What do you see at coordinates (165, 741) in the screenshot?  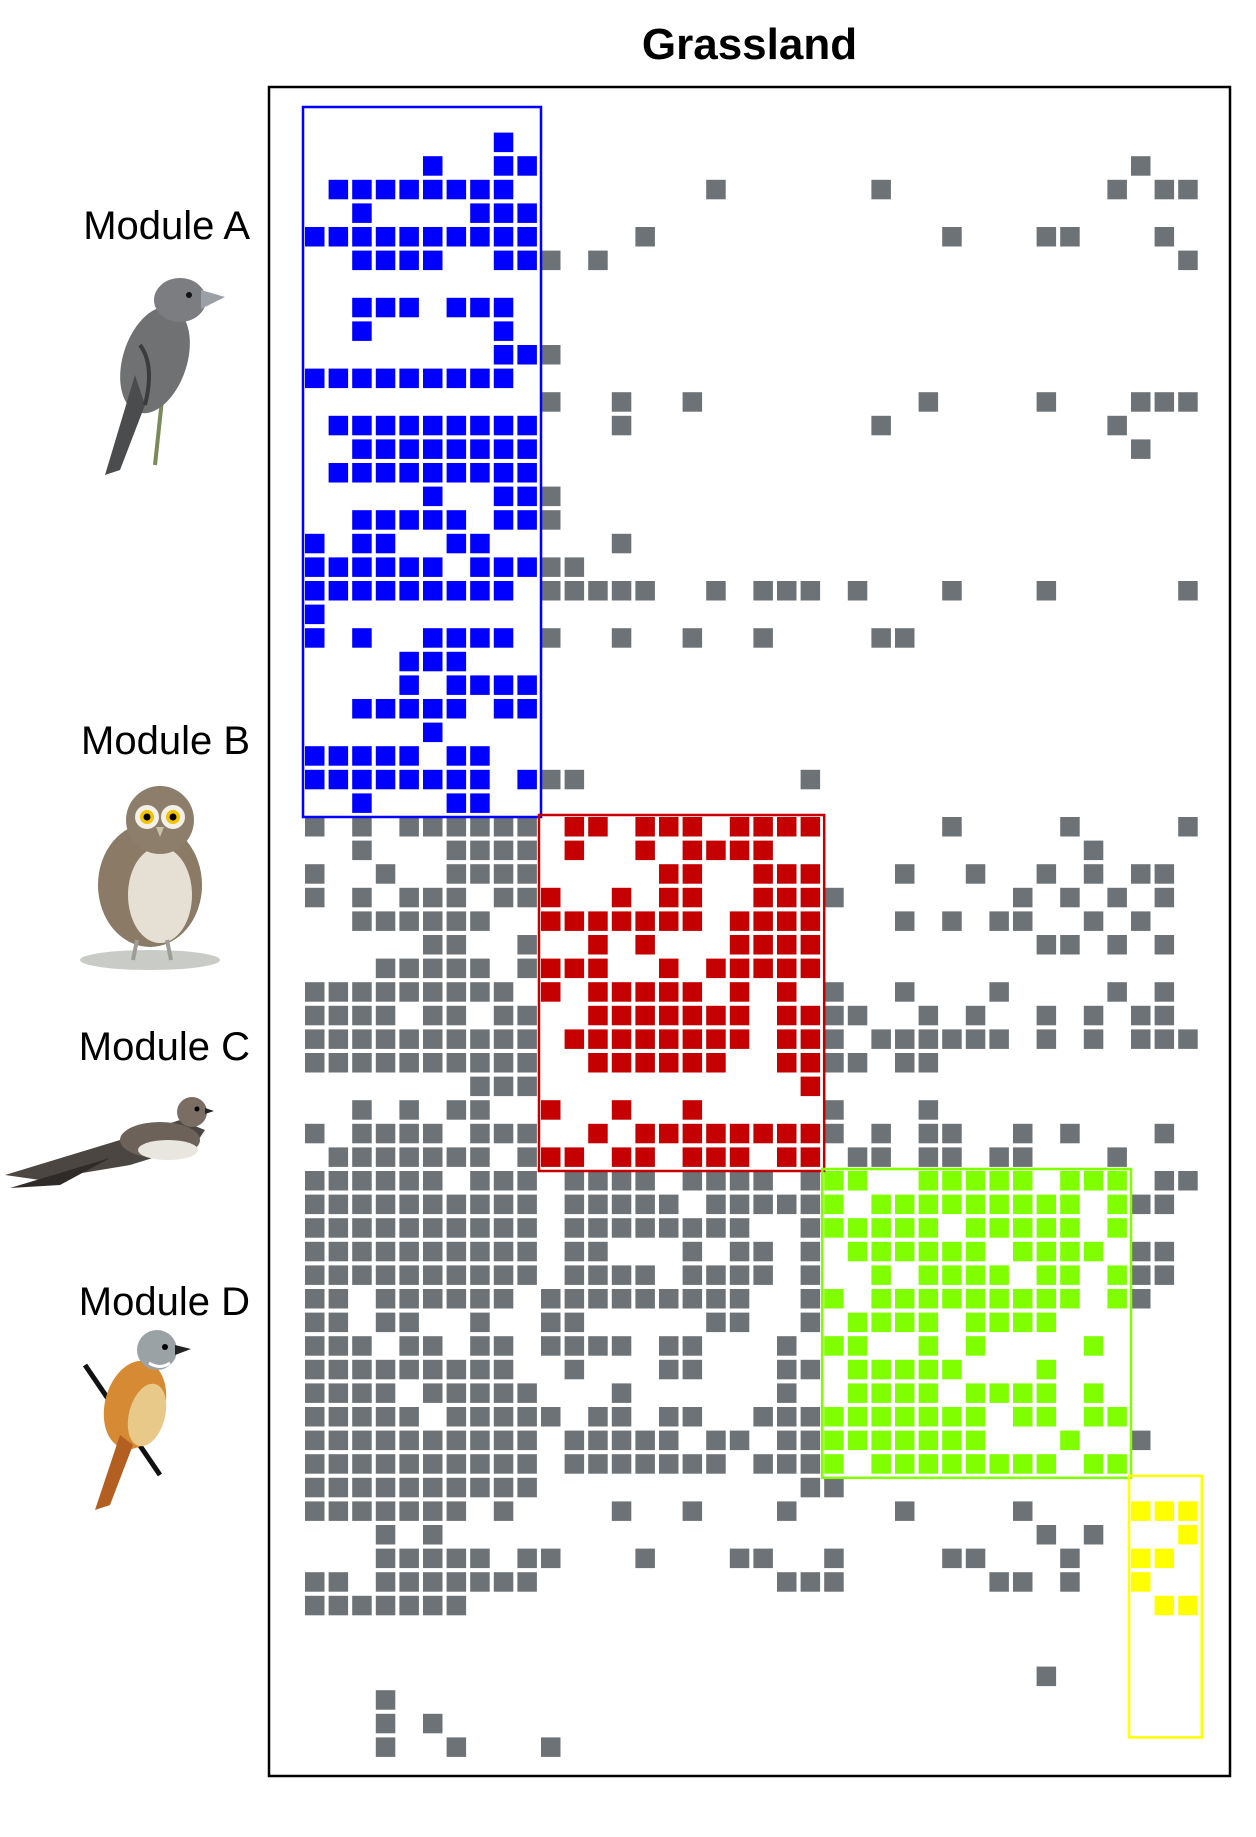 I see `module-b-label: Module B` at bounding box center [165, 741].